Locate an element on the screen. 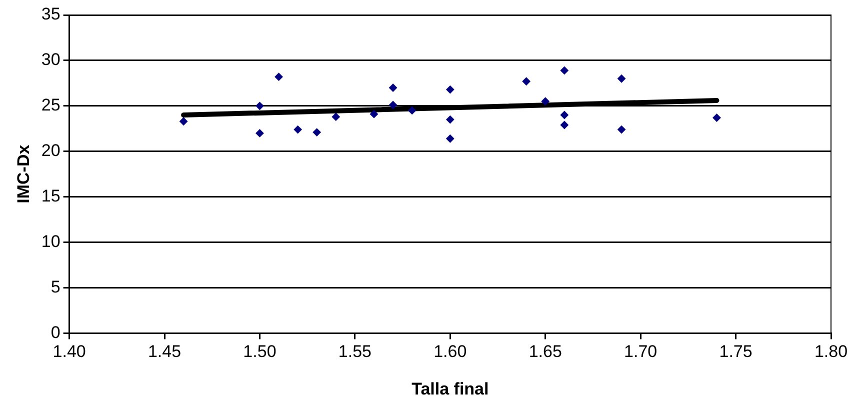 This screenshot has height=409, width=861. y-tick-label: 20 is located at coordinates (50, 150).